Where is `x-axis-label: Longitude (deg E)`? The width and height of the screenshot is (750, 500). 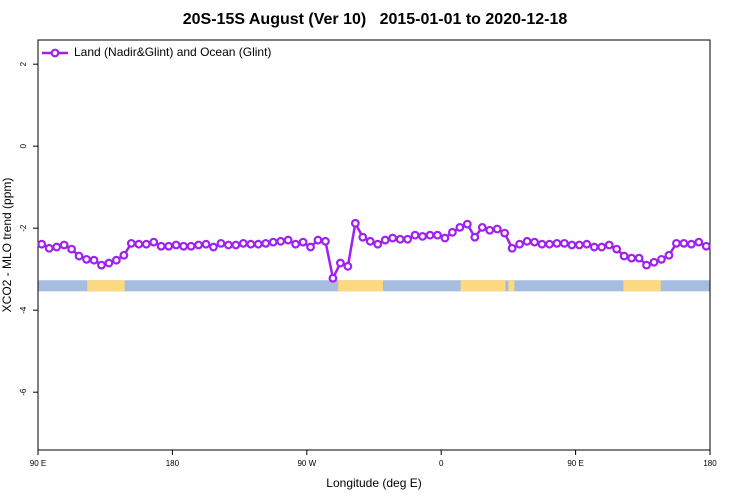 x-axis-label: Longitude (deg E) is located at coordinates (373, 483).